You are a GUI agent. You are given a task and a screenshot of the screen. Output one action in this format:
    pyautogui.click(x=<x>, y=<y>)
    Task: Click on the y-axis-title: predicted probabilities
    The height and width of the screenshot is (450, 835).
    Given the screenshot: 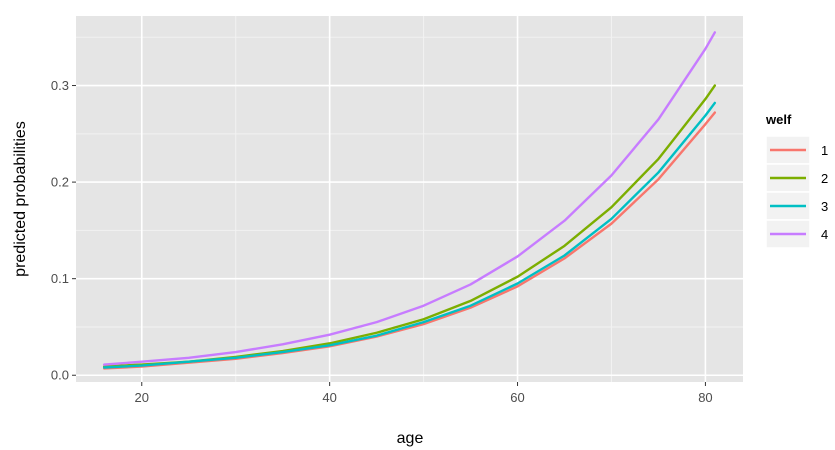 What is the action you would take?
    pyautogui.click(x=20, y=199)
    